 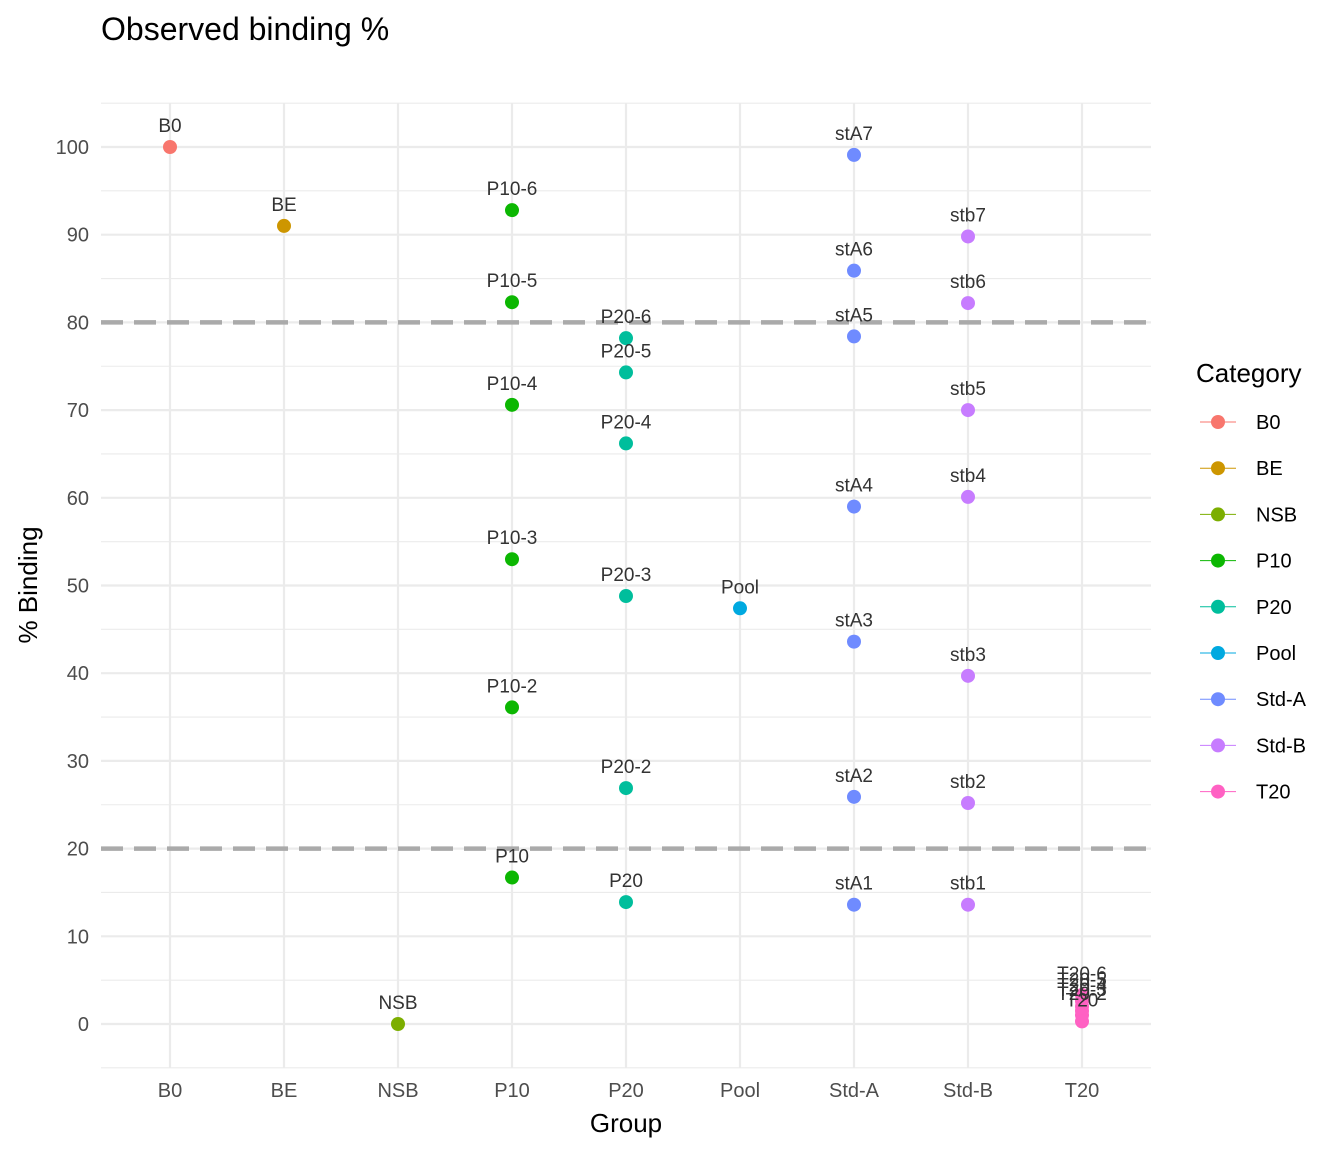 I want to click on data-point-stb3, so click(x=968, y=675).